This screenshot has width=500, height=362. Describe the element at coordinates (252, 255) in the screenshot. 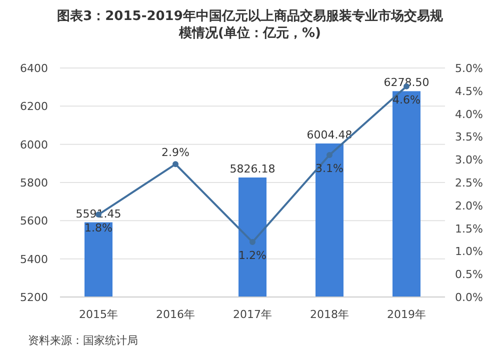

I see `data-label: 1.2%` at that location.